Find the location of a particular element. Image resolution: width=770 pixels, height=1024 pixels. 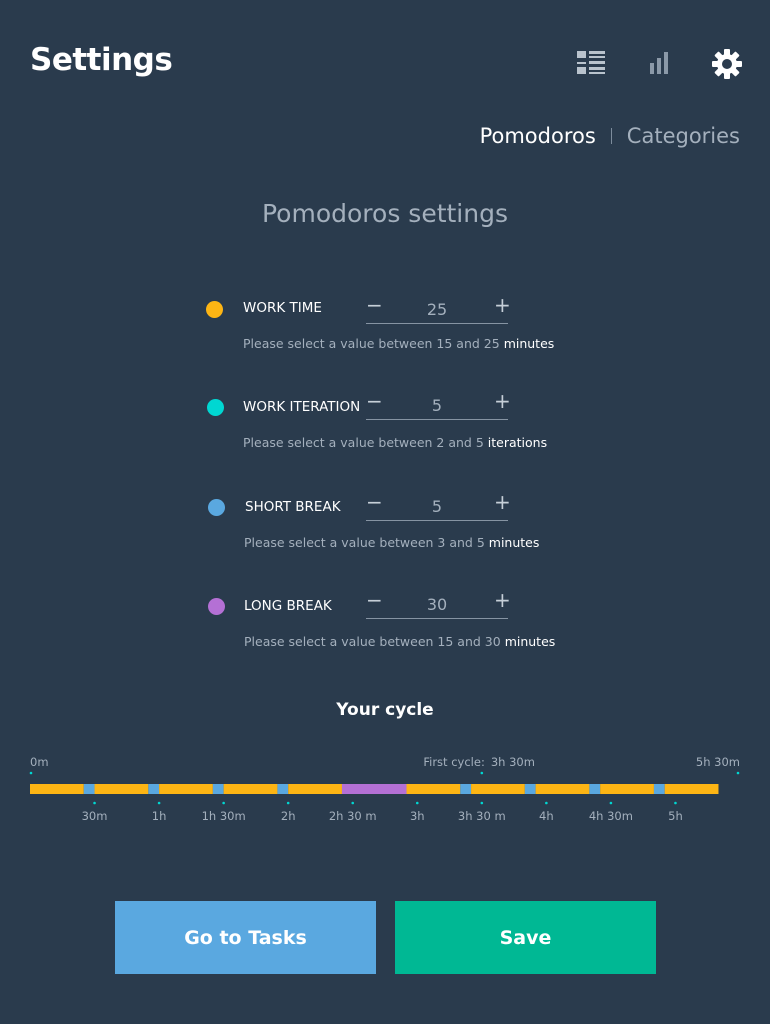

work-time-color-dot is located at coordinates (214, 309).